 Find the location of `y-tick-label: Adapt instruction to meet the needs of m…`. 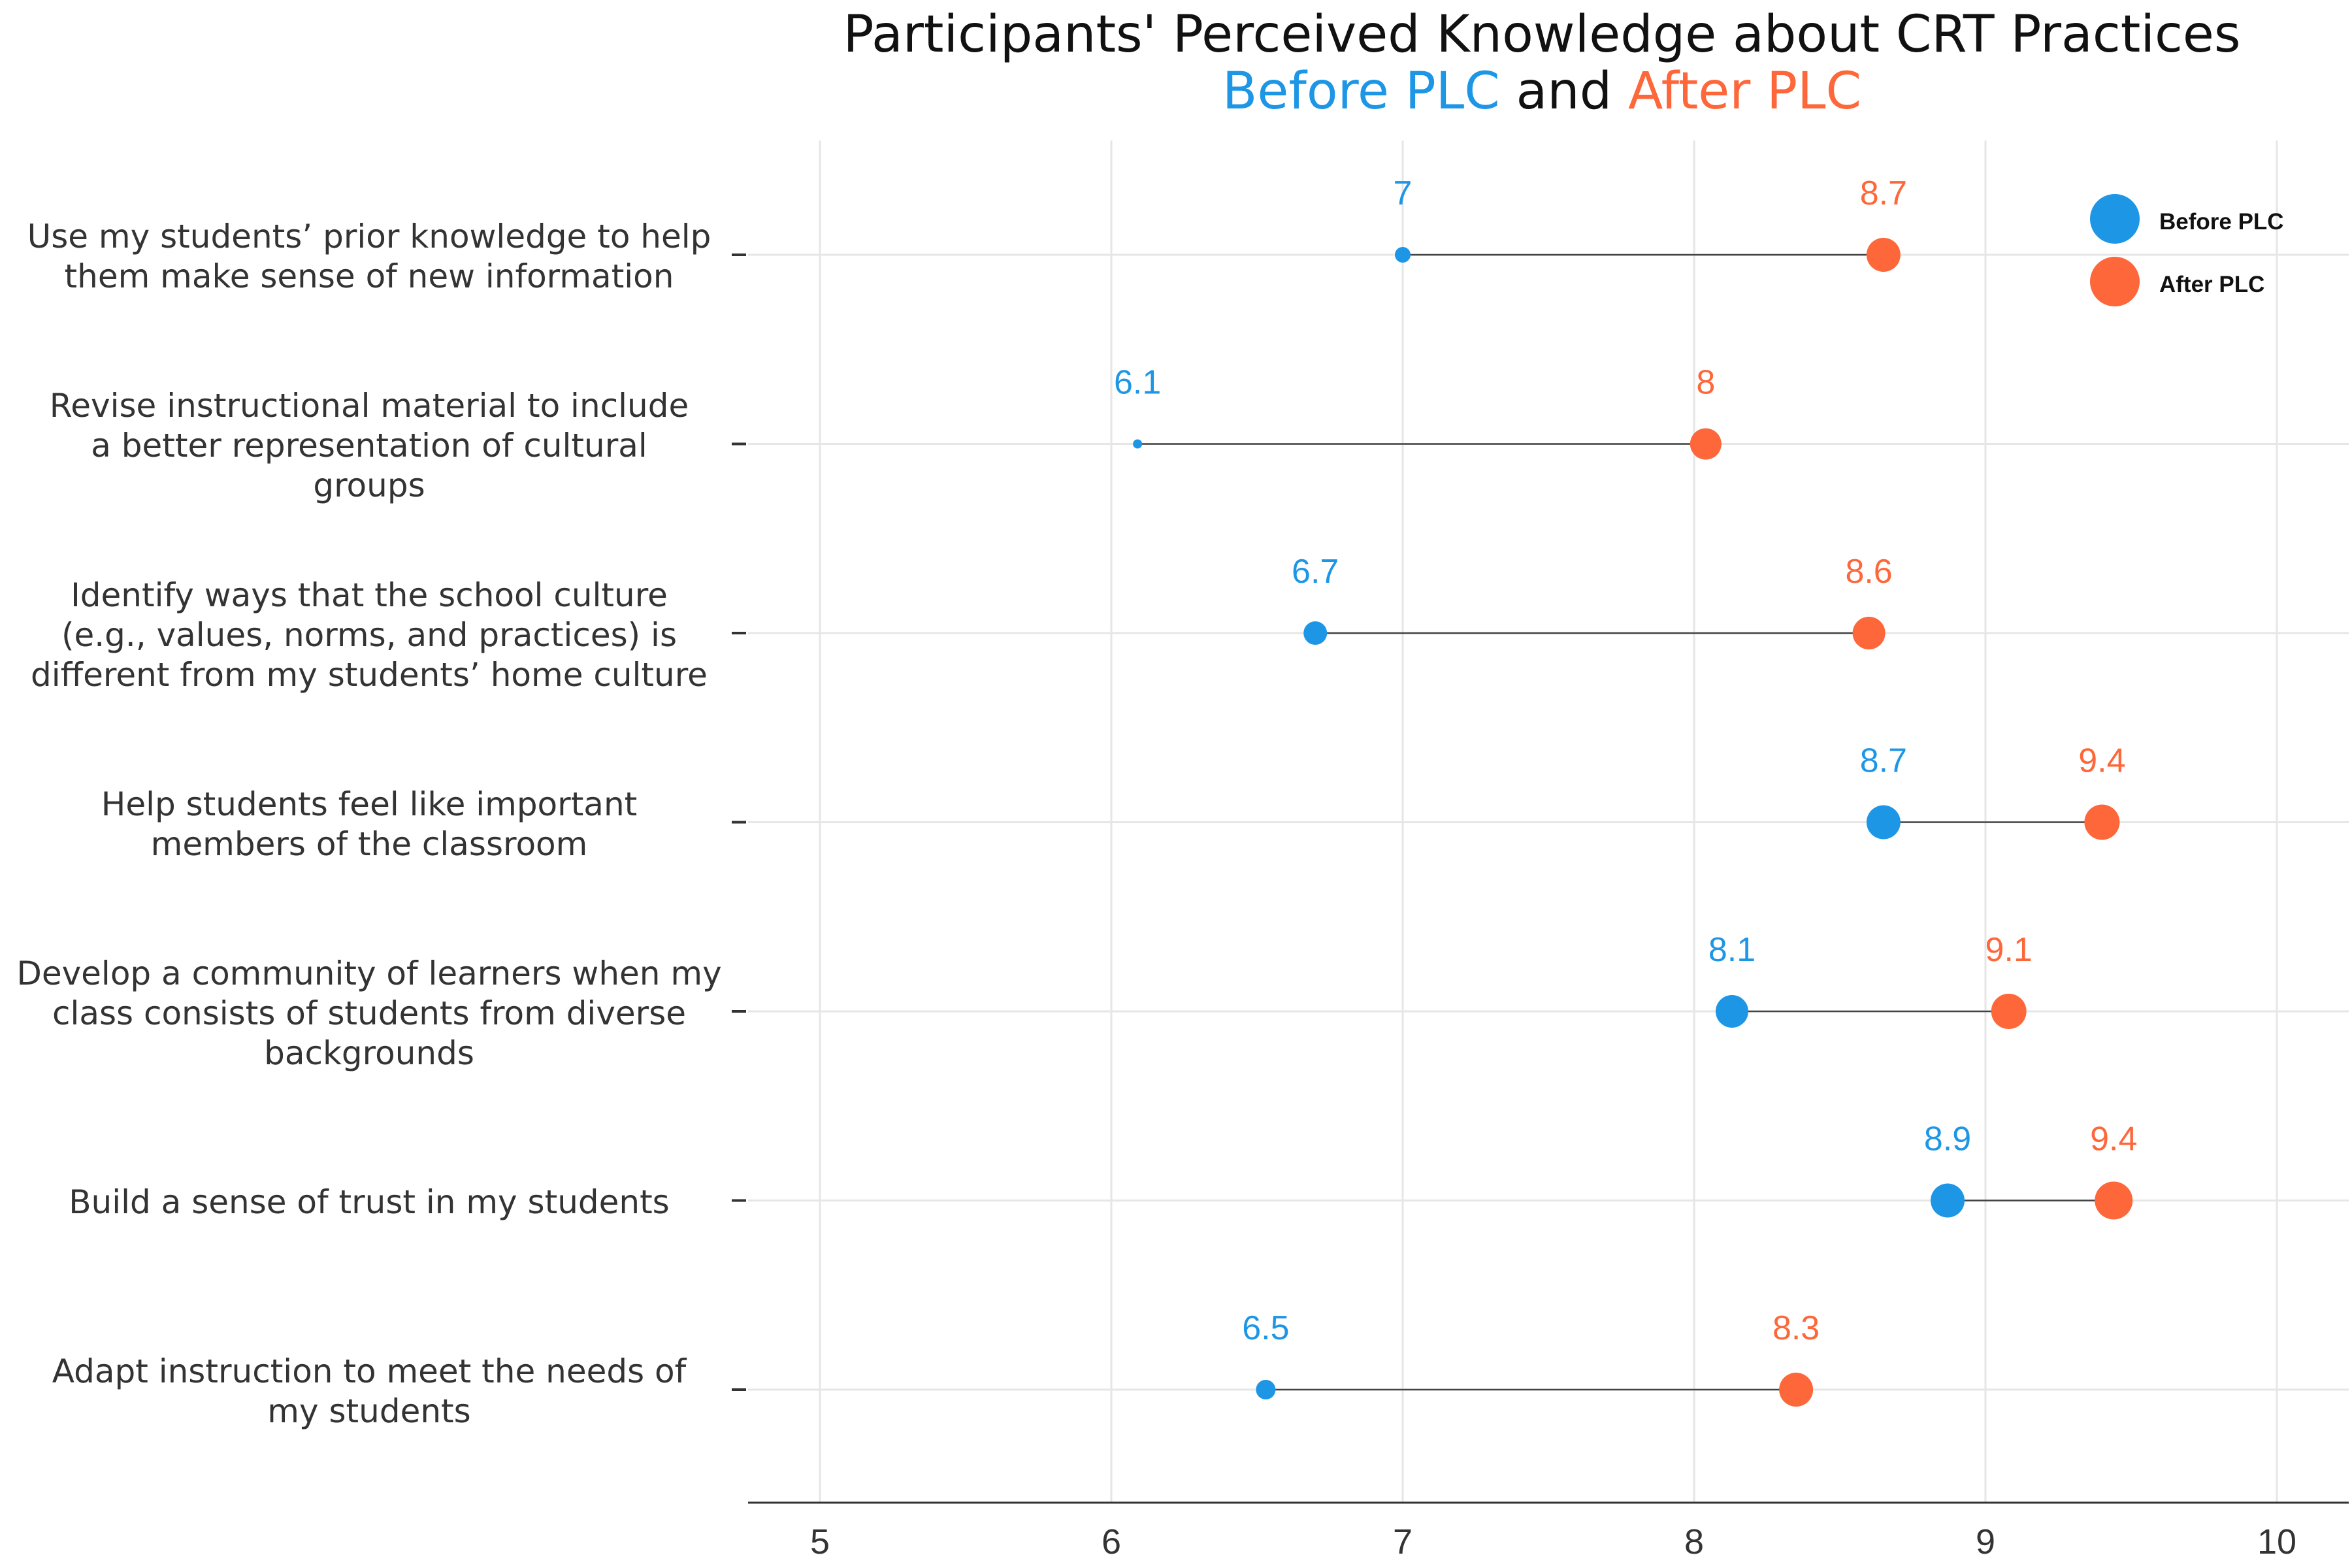

y-tick-label: Adapt instruction to meet the needs of m… is located at coordinates (369, 1391).